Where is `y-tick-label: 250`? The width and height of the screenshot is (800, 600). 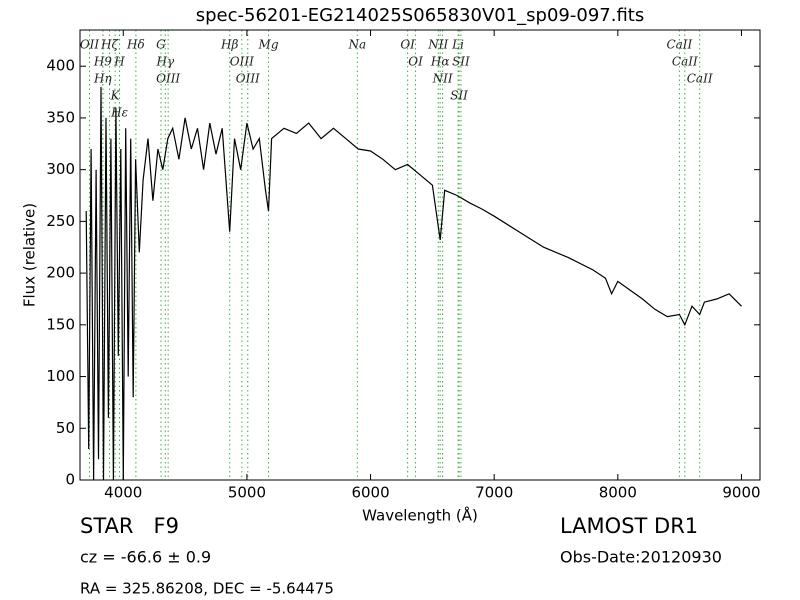
y-tick-label: 250 is located at coordinates (60, 221).